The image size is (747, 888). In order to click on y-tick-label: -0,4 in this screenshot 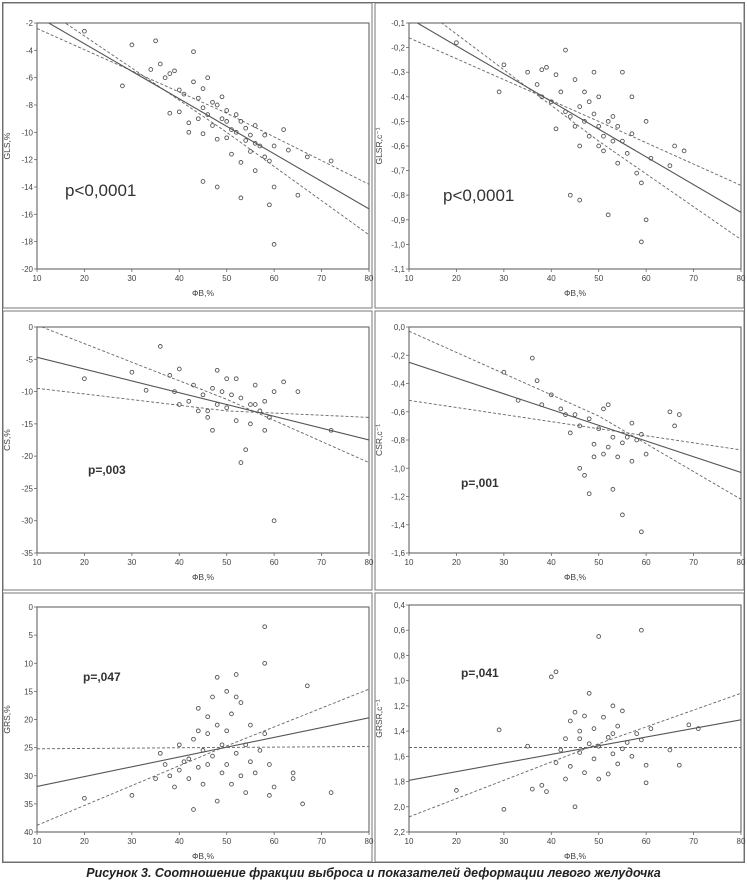, I will do `click(398, 97)`.